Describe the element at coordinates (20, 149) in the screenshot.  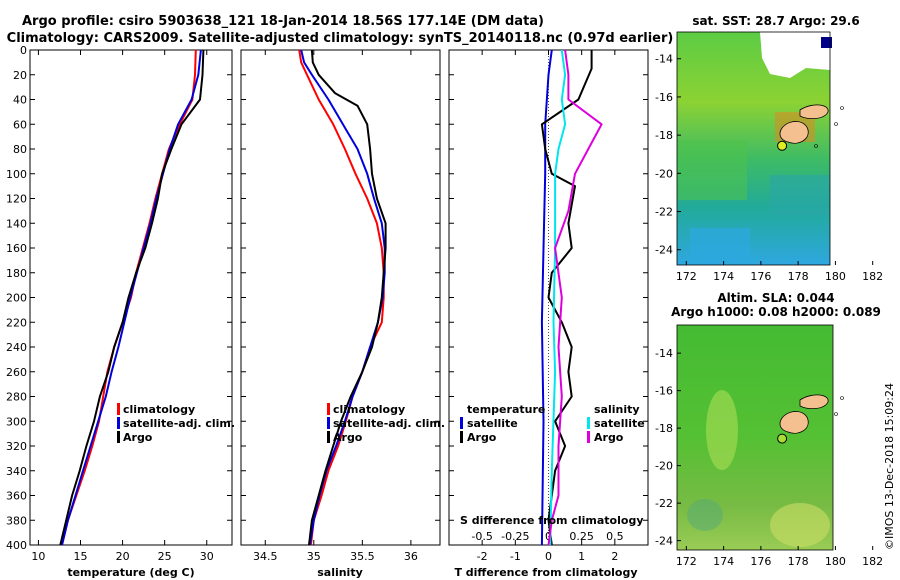
I see `y-tick-label: 80` at that location.